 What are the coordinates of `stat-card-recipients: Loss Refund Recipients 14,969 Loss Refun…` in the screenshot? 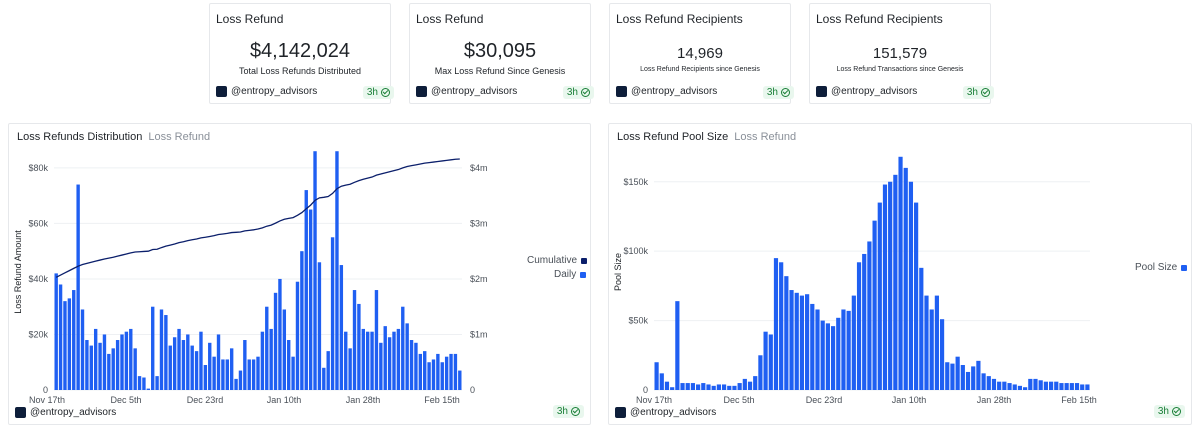 It's located at (701, 53).